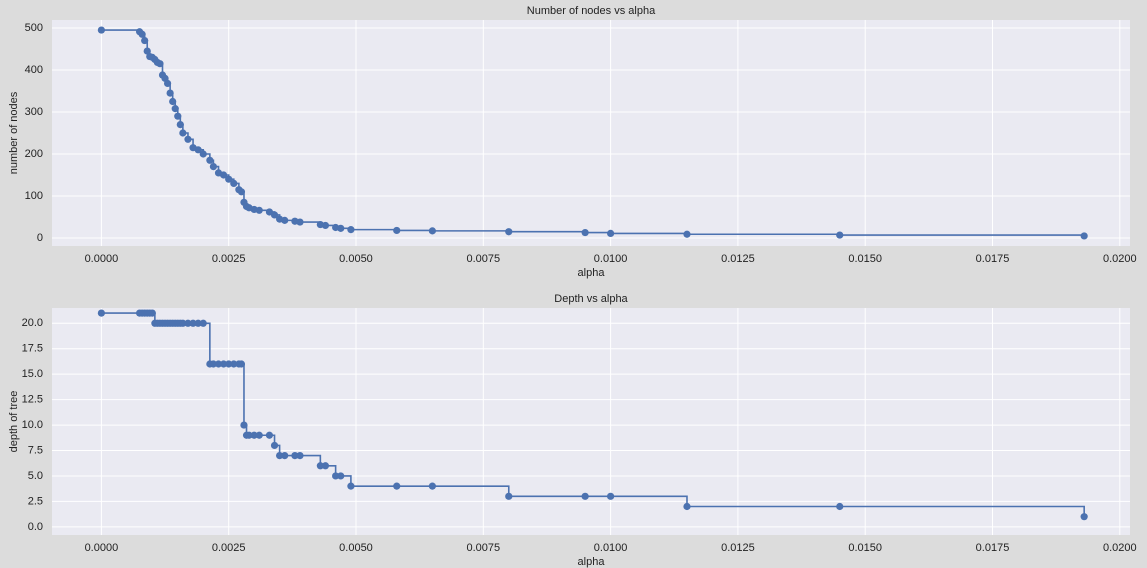  What do you see at coordinates (35, 450) in the screenshot?
I see `y-tick-label: 7.5` at bounding box center [35, 450].